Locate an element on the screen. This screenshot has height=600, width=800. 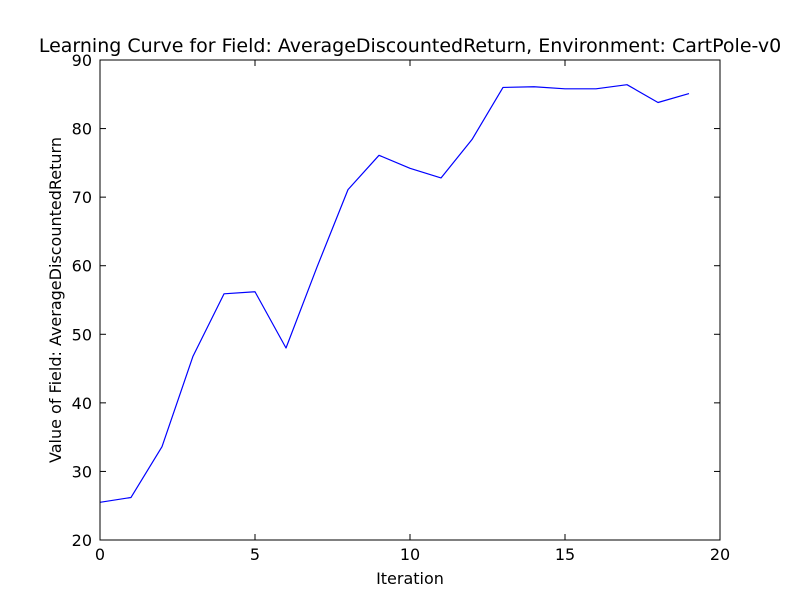
x-tick-label: 5 is located at coordinates (255, 554).